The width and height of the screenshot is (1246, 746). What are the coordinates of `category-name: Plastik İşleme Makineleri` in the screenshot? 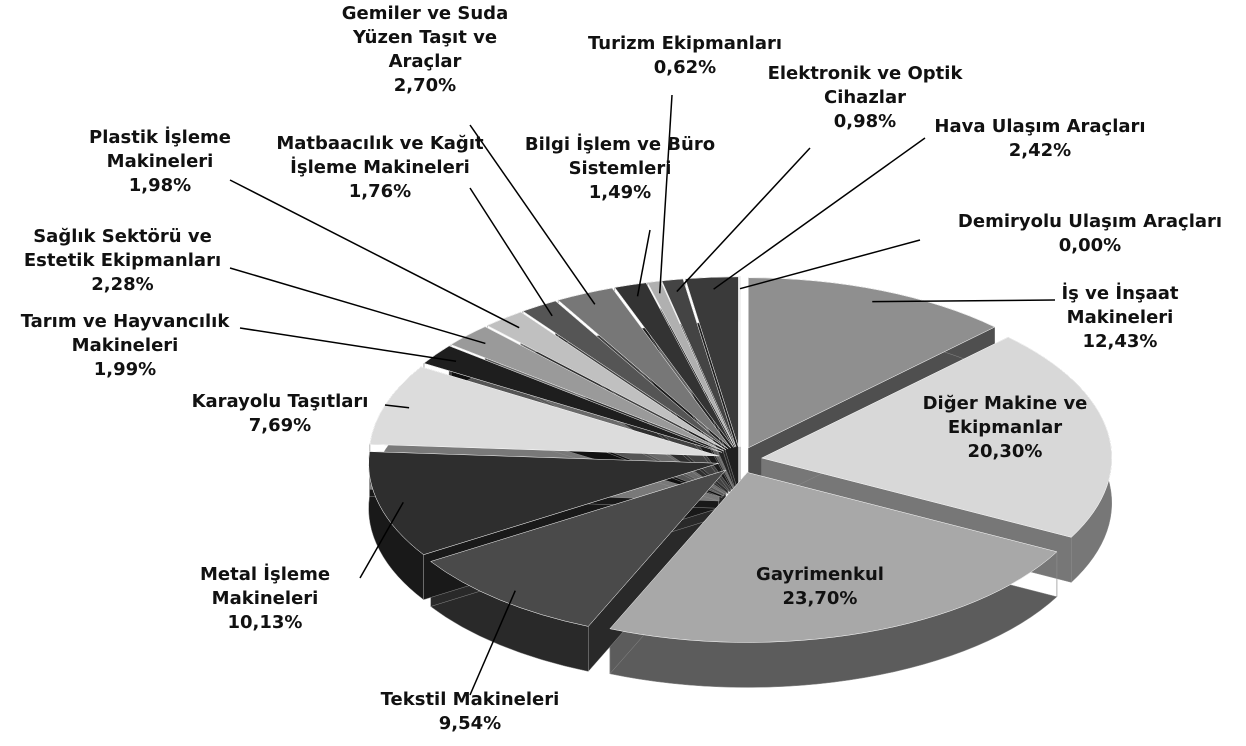 It's located at (160, 149).